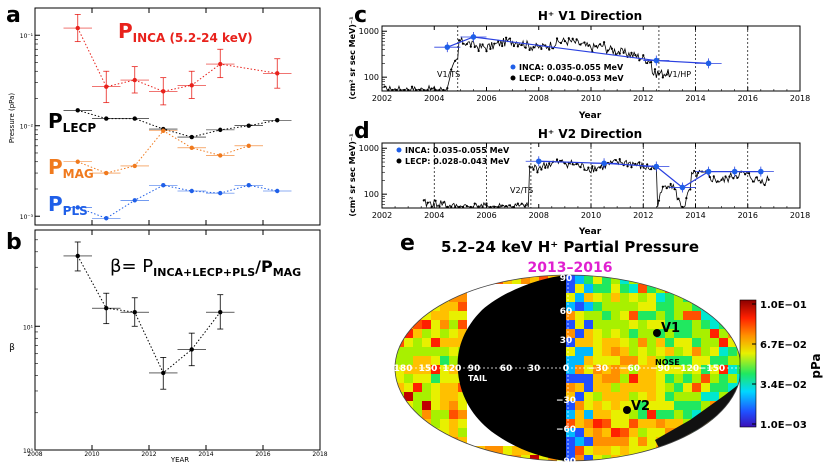 Image resolution: width=831 pixels, height=472 pixels. What do you see at coordinates (539, 98) in the screenshot?
I see `xtick-label: 2008` at bounding box center [539, 98].